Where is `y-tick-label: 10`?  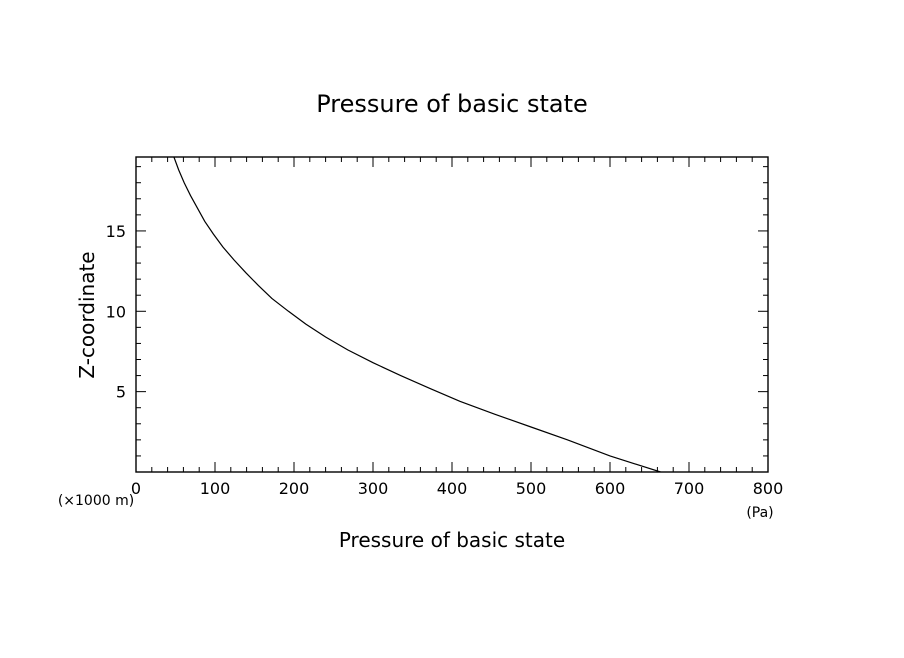
y-tick-label: 10 is located at coordinates (116, 311).